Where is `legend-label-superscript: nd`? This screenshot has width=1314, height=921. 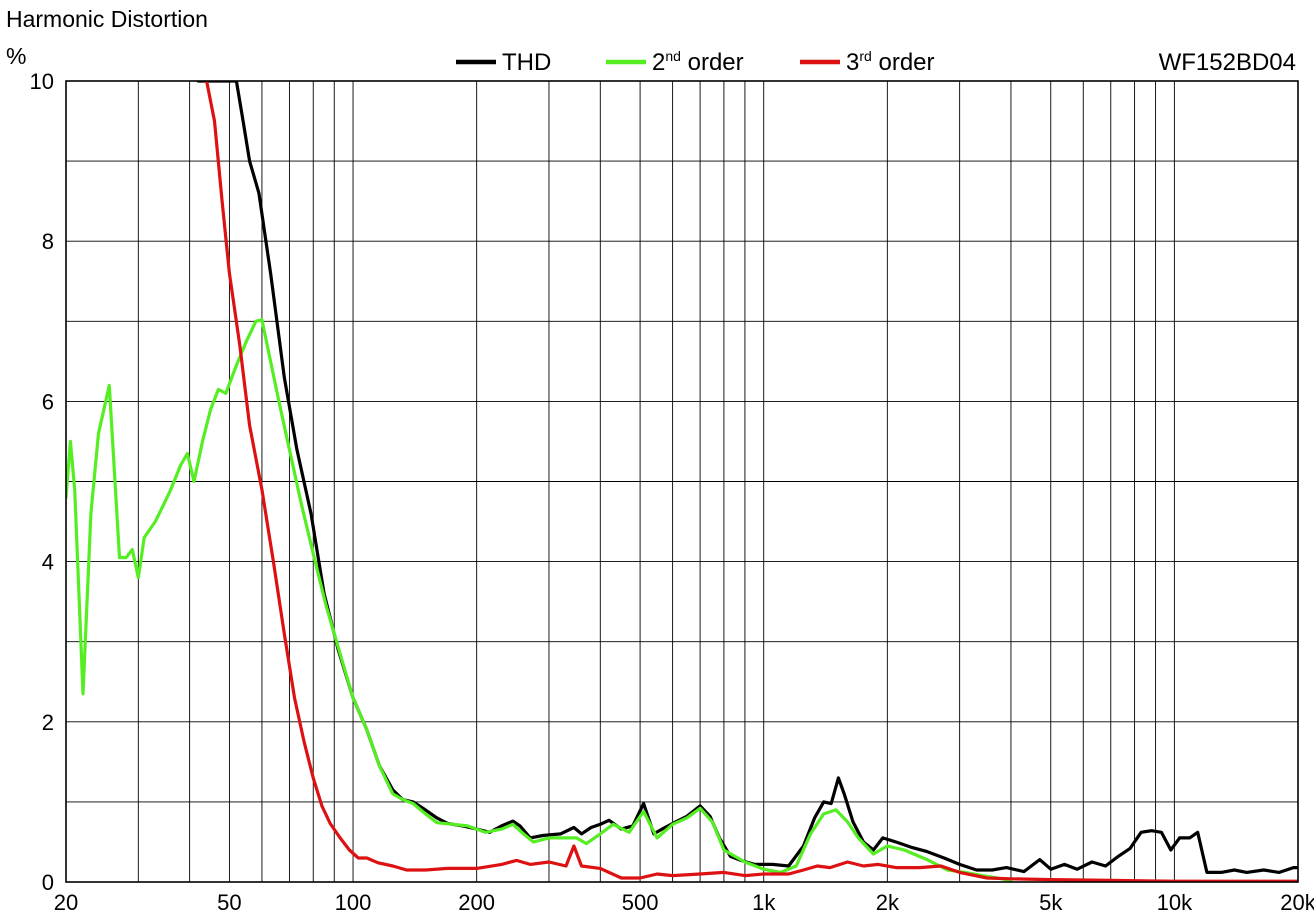 legend-label-superscript: nd is located at coordinates (673, 56).